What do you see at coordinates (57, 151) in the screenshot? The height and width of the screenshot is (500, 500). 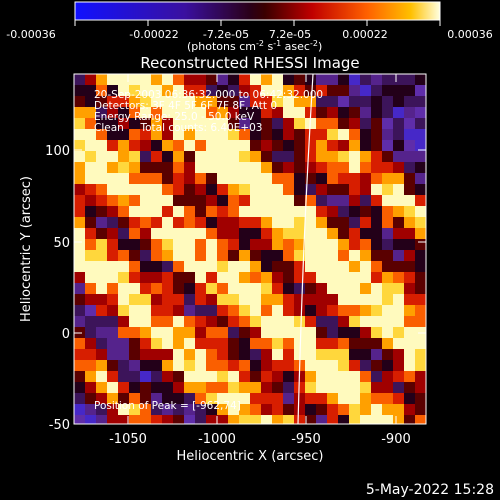 I see `y-tick-label: 100` at bounding box center [57, 151].